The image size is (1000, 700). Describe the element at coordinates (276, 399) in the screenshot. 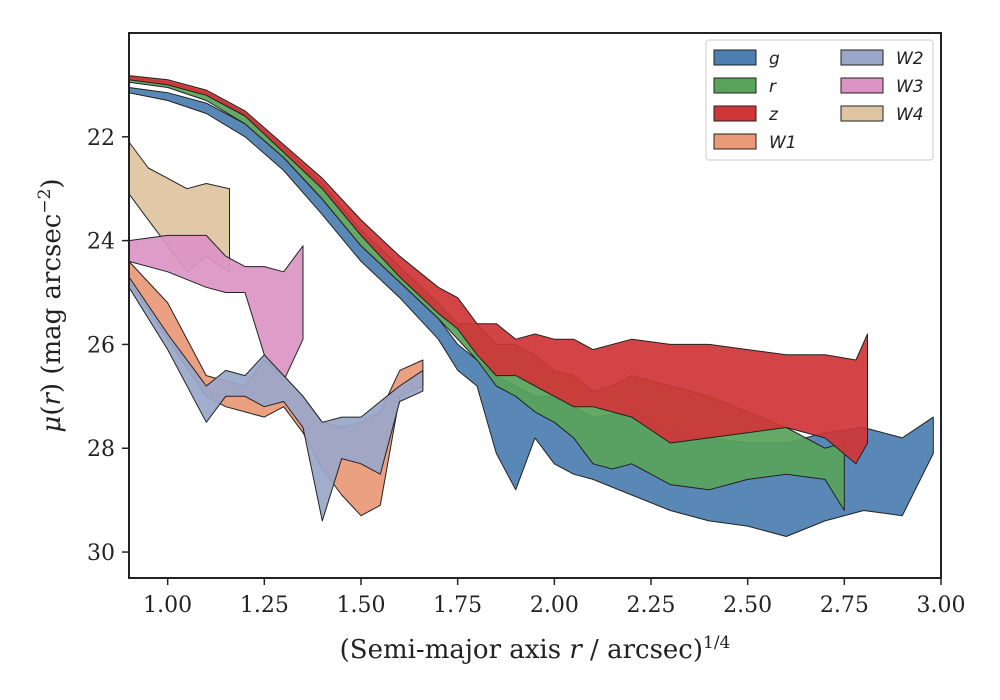

I see `band-w2` at that location.